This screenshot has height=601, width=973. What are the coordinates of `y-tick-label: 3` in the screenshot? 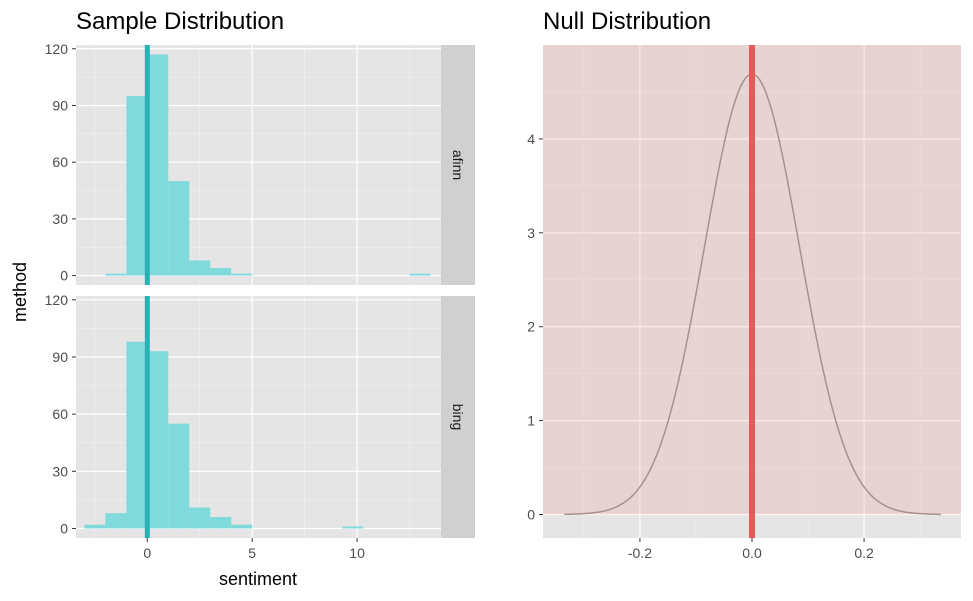 It's located at (531, 233).